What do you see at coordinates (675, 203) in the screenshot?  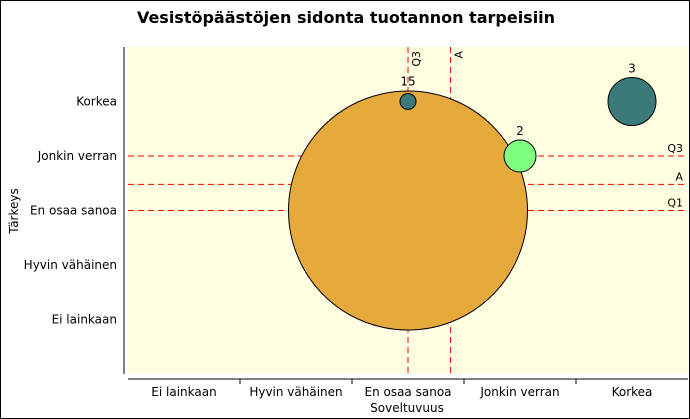 I see `horizontal-reference-label: Q1` at bounding box center [675, 203].